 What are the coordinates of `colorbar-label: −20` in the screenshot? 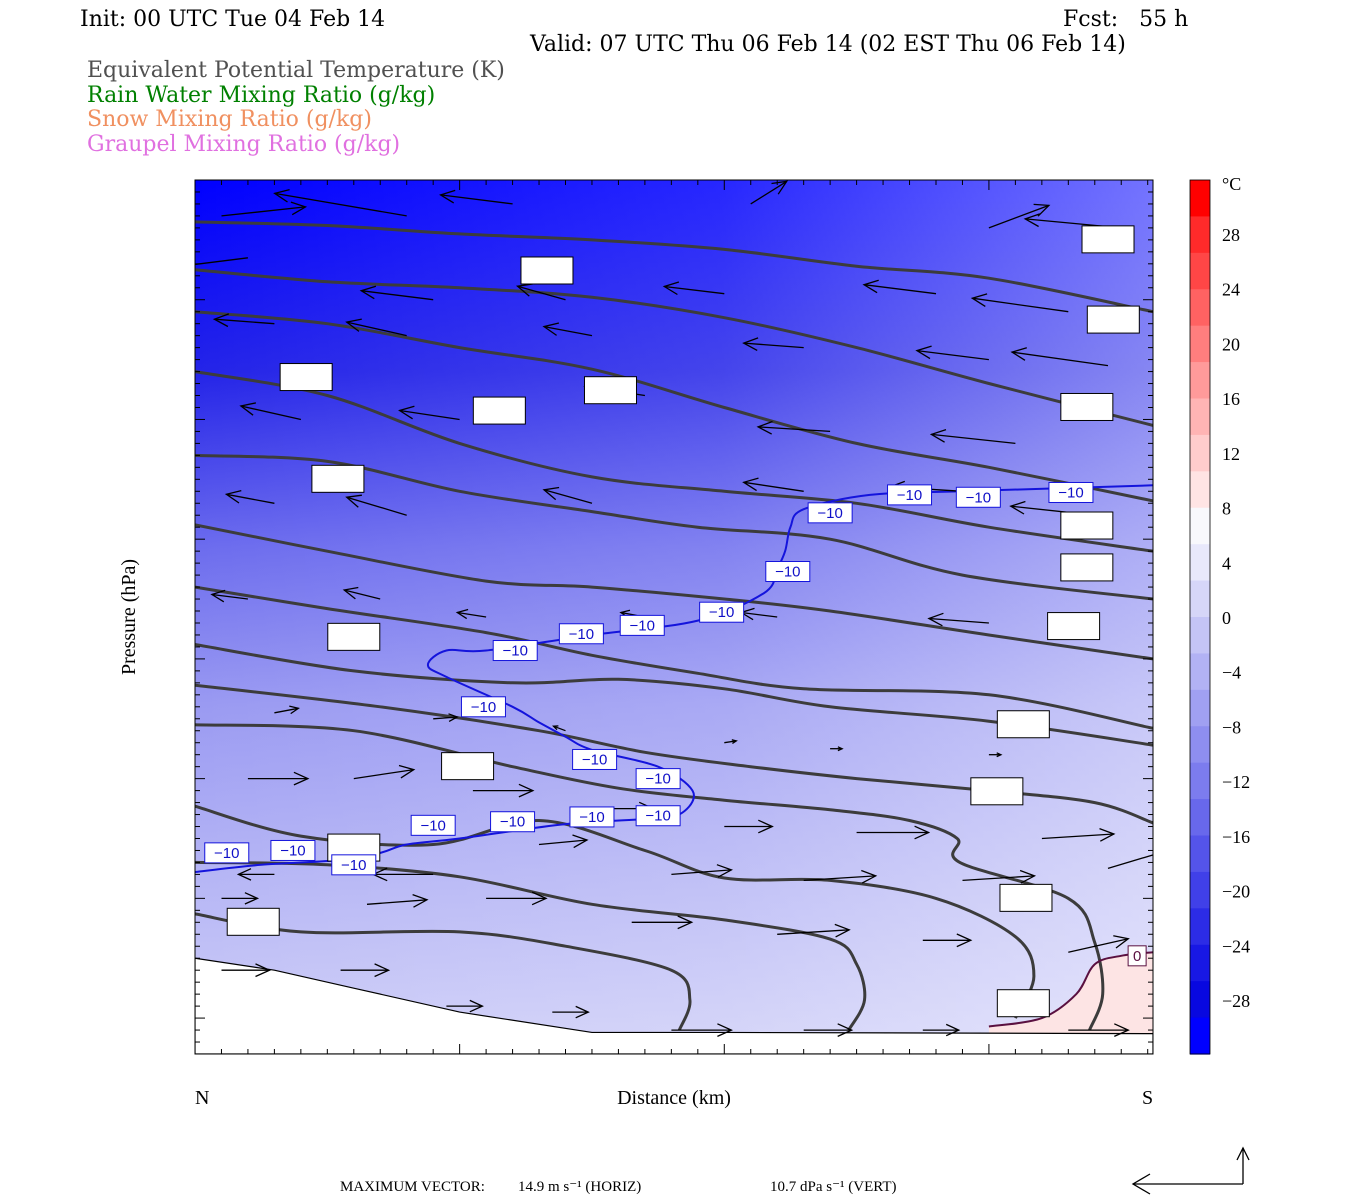 It's located at (1236, 892).